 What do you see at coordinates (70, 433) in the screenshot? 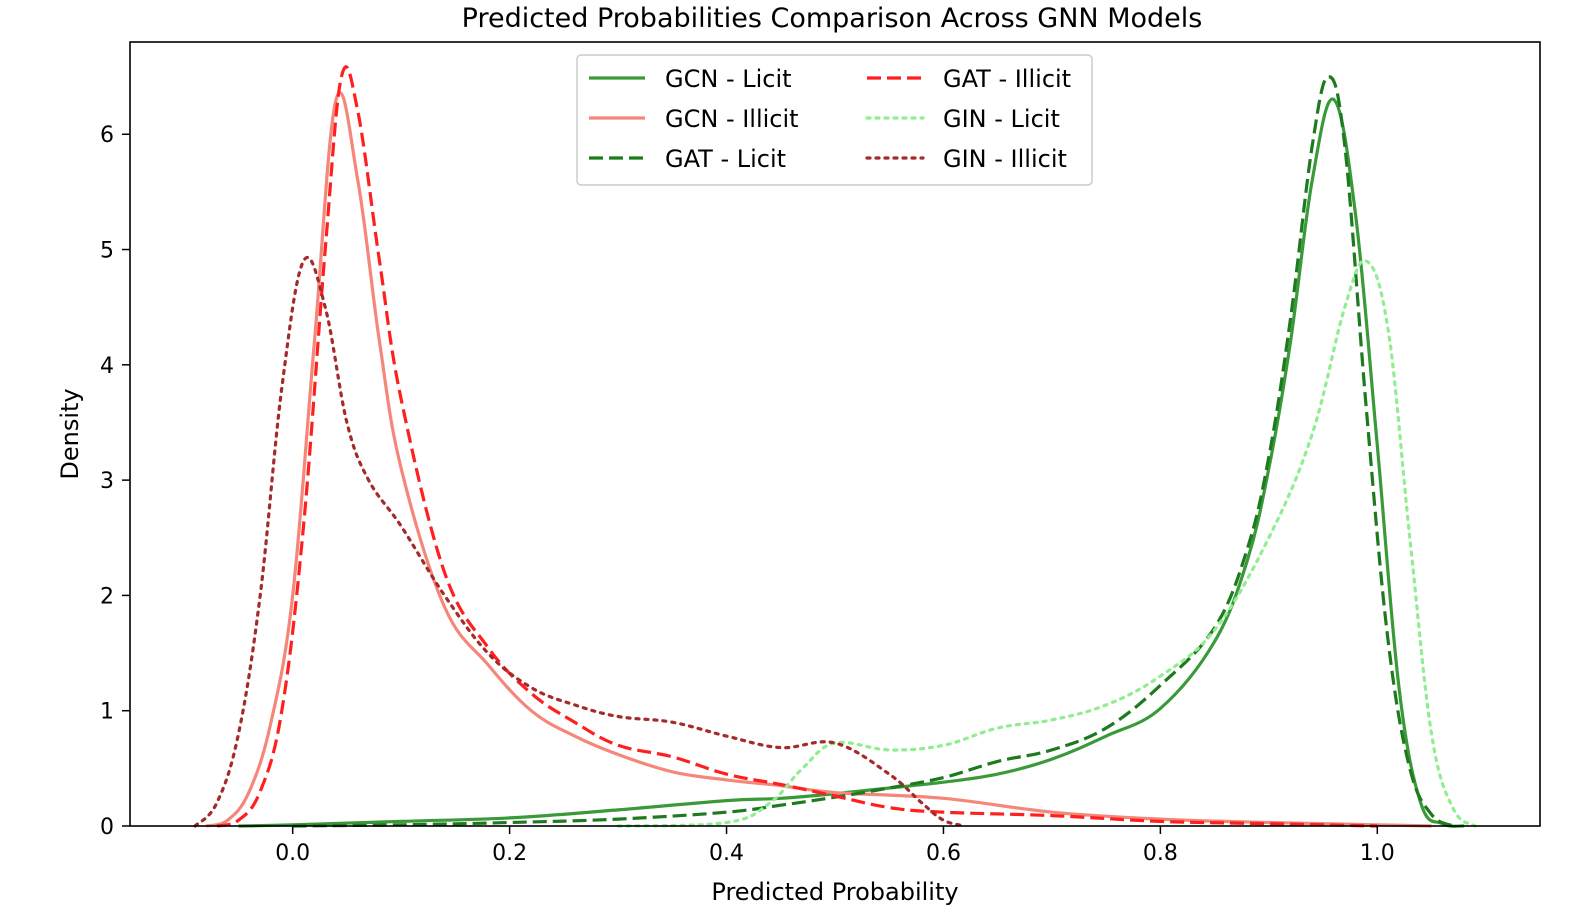
I see `y-axis-label: Density` at bounding box center [70, 433].